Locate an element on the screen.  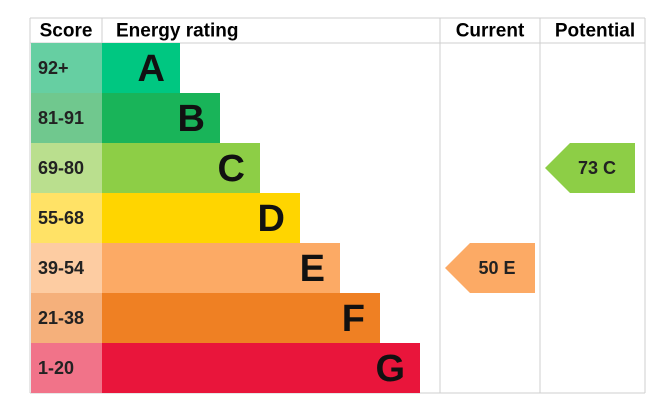
potential-rating: C is located at coordinates (609, 168).